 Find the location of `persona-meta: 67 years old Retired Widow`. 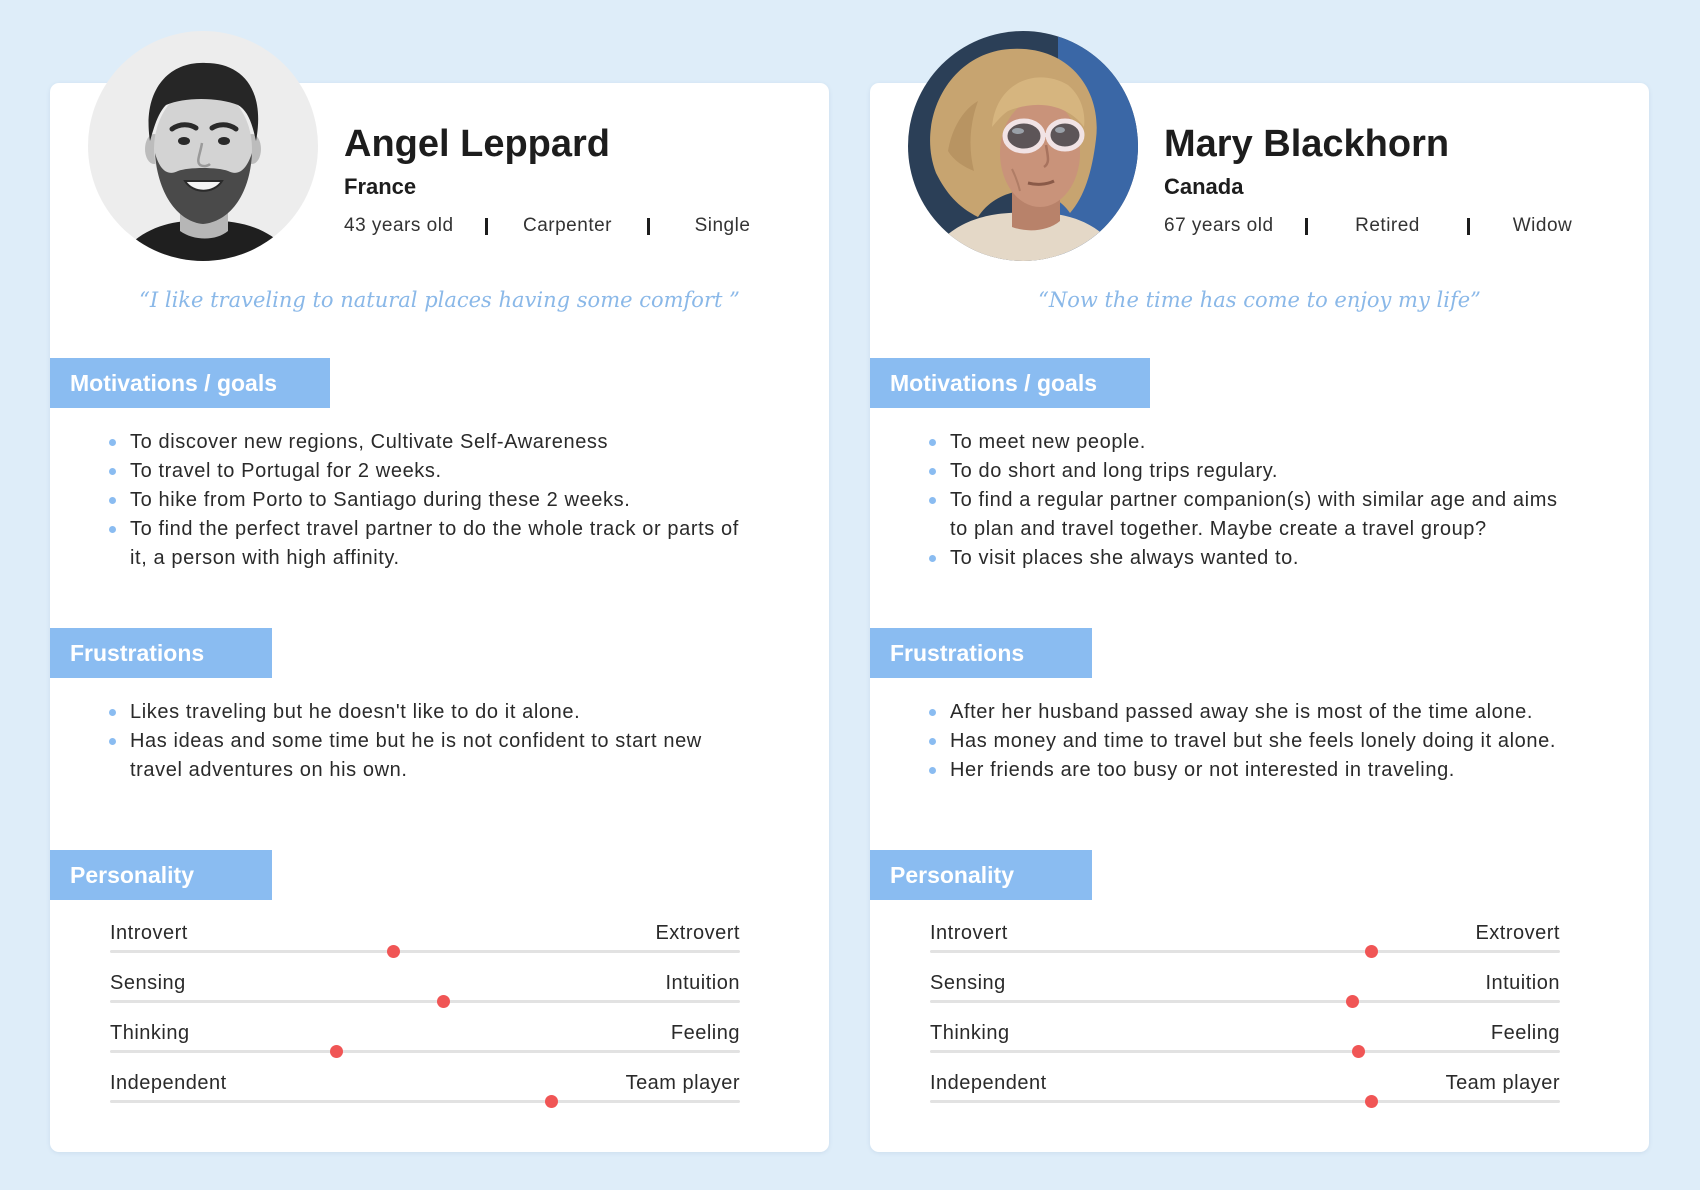

persona-meta: 67 years old Retired Widow is located at coordinates (1389, 226).